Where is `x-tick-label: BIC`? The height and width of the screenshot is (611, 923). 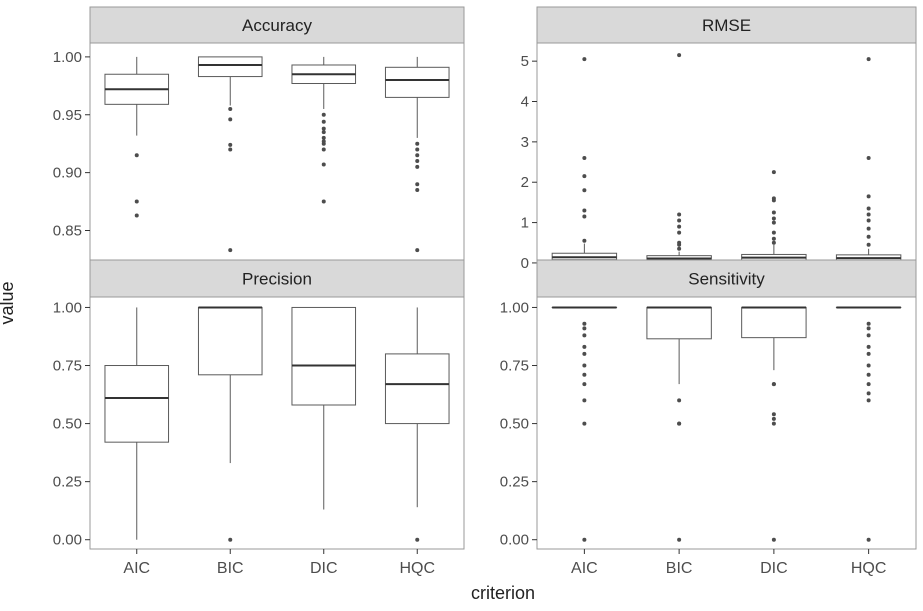
x-tick-label: BIC is located at coordinates (679, 568).